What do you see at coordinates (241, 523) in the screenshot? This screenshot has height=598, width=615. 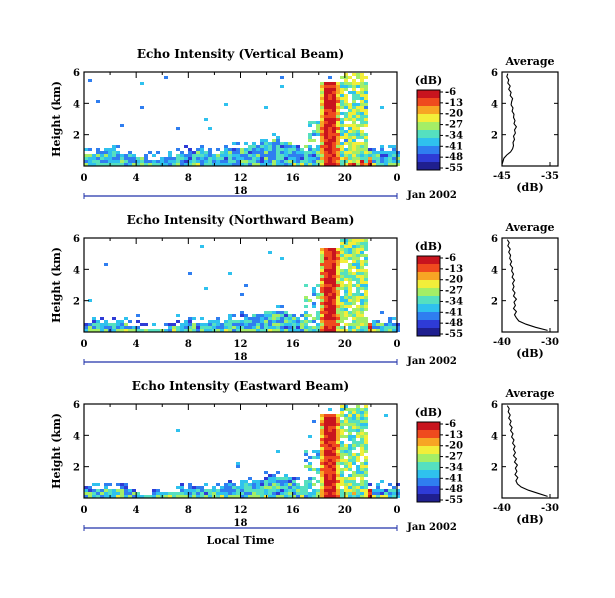 I see `date-label: 18` at bounding box center [241, 523].